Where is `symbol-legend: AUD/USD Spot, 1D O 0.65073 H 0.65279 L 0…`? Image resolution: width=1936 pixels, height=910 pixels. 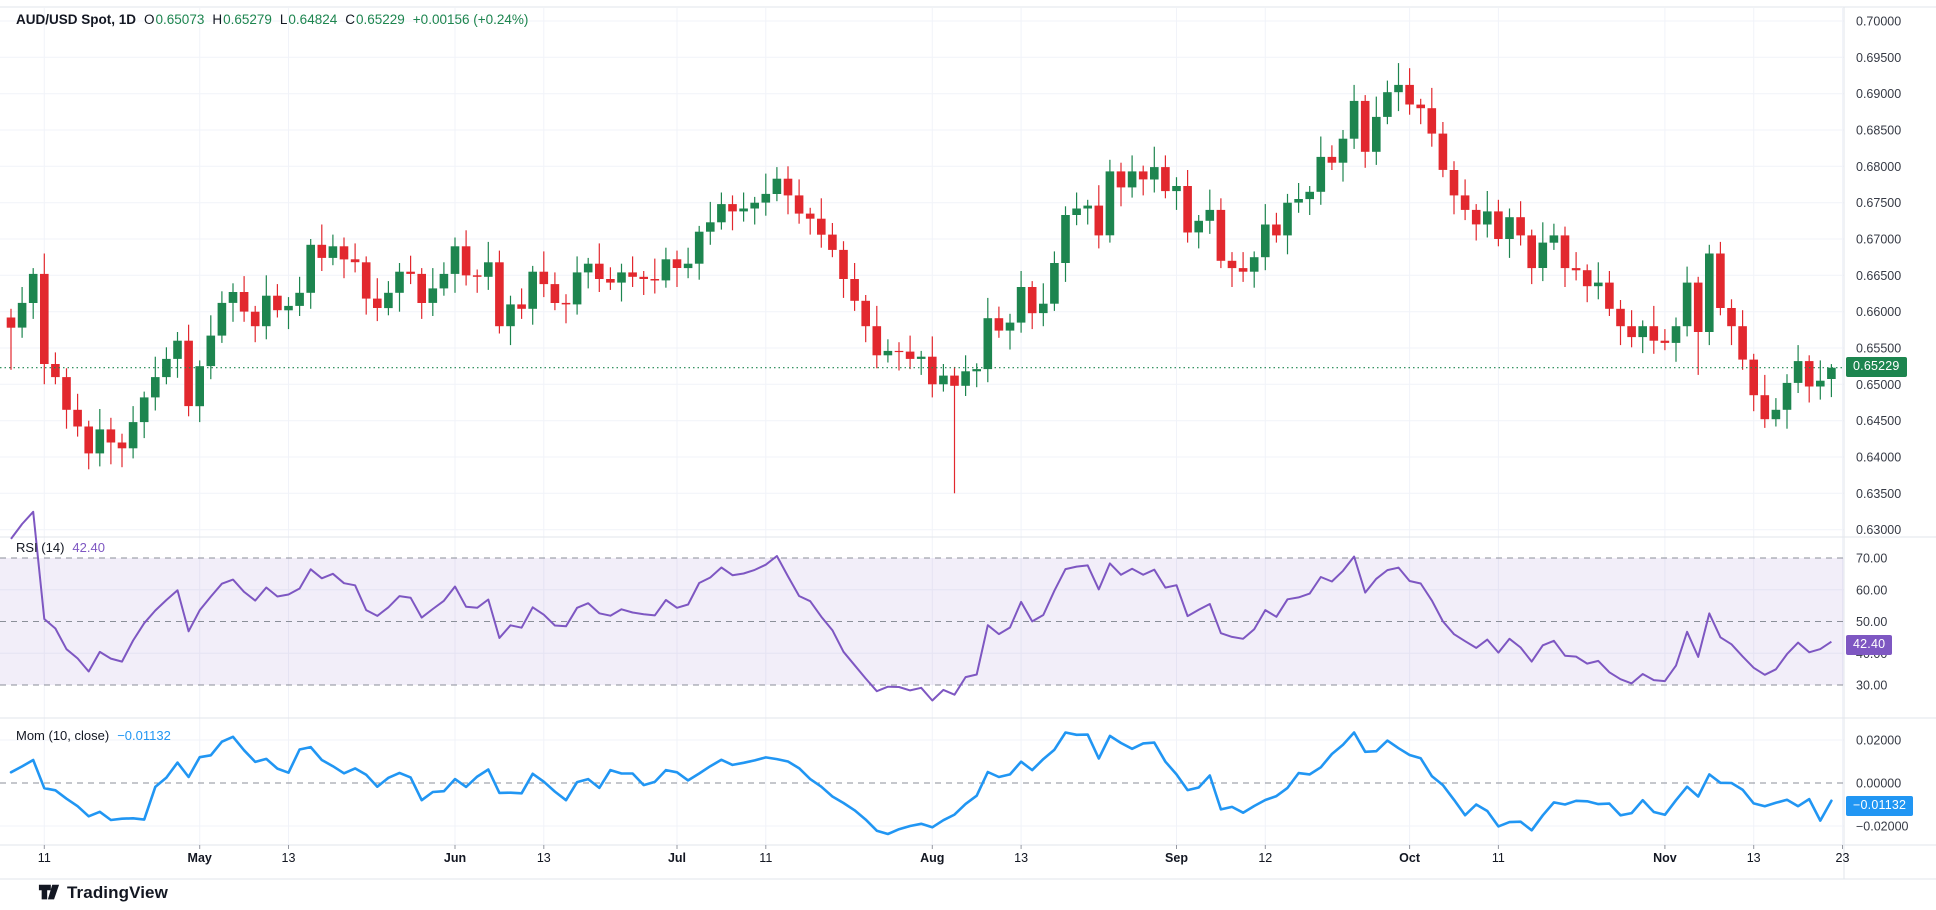
symbol-legend: AUD/USD Spot, 1D O 0.65073 H 0.65279 L 0… is located at coordinates (272, 19).